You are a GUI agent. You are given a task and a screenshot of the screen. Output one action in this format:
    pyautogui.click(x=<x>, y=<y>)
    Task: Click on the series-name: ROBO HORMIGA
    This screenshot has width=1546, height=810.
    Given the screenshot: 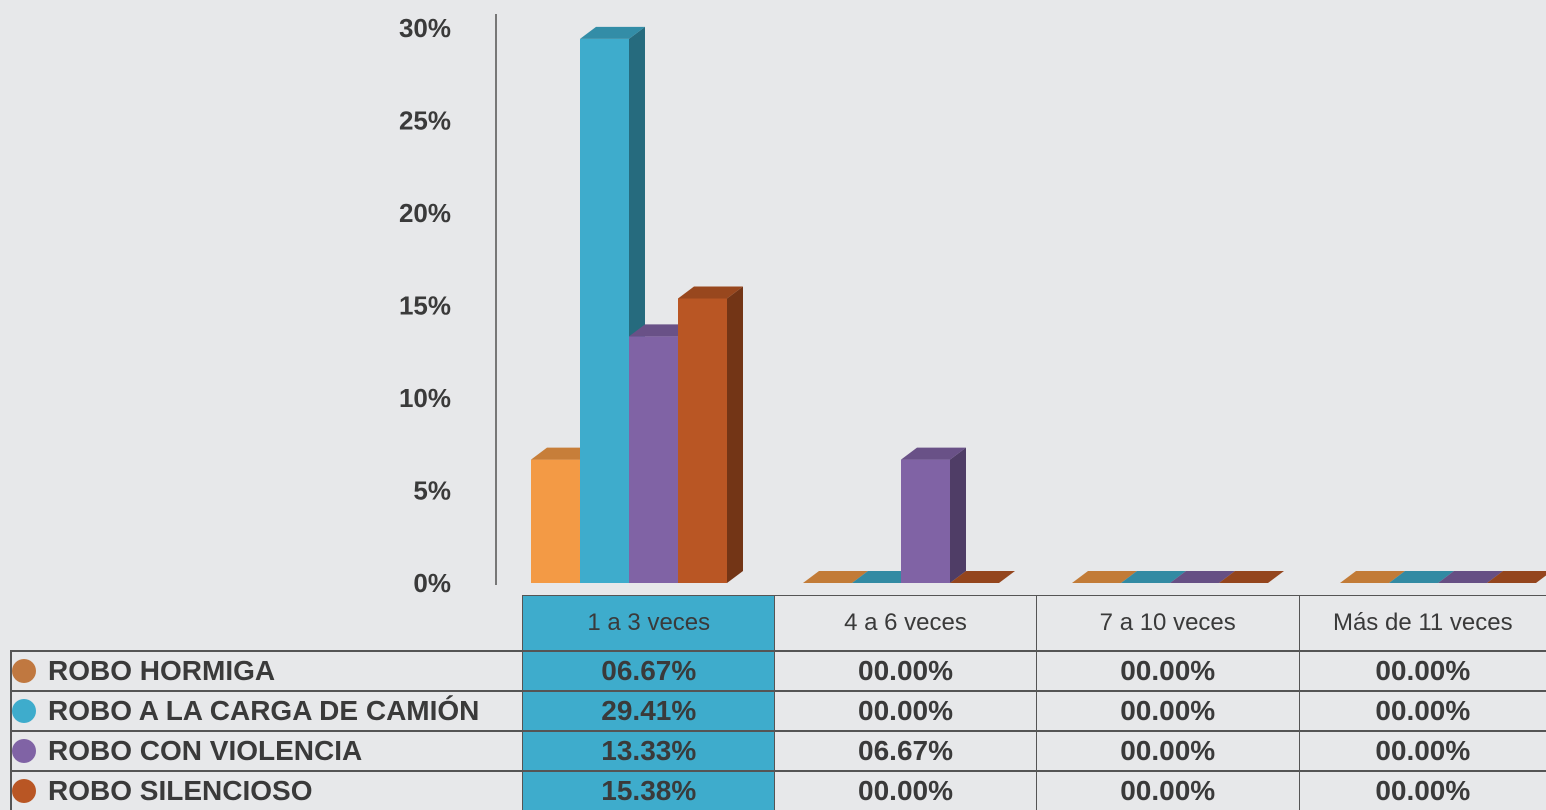 What is the action you would take?
    pyautogui.click(x=162, y=670)
    